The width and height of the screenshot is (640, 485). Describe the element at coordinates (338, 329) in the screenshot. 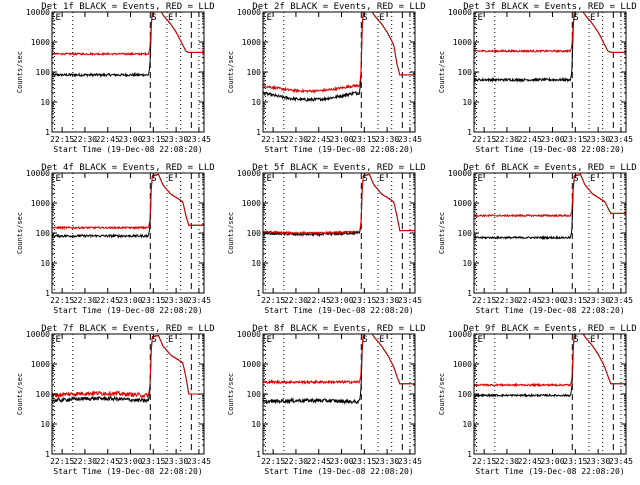

I see `panel-title: Det 8f BLACK = Events, RED = LLD` at that location.